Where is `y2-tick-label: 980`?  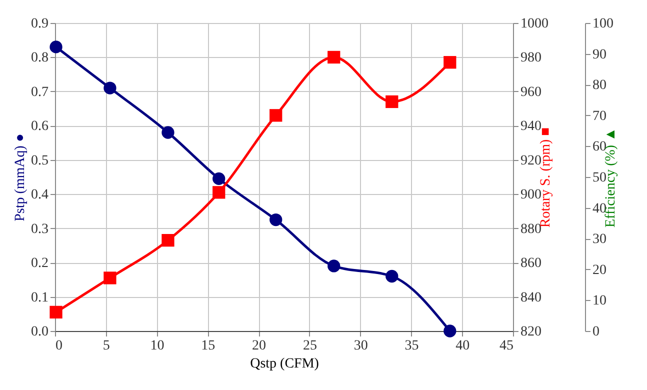
y2-tick-label: 980 is located at coordinates (531, 58).